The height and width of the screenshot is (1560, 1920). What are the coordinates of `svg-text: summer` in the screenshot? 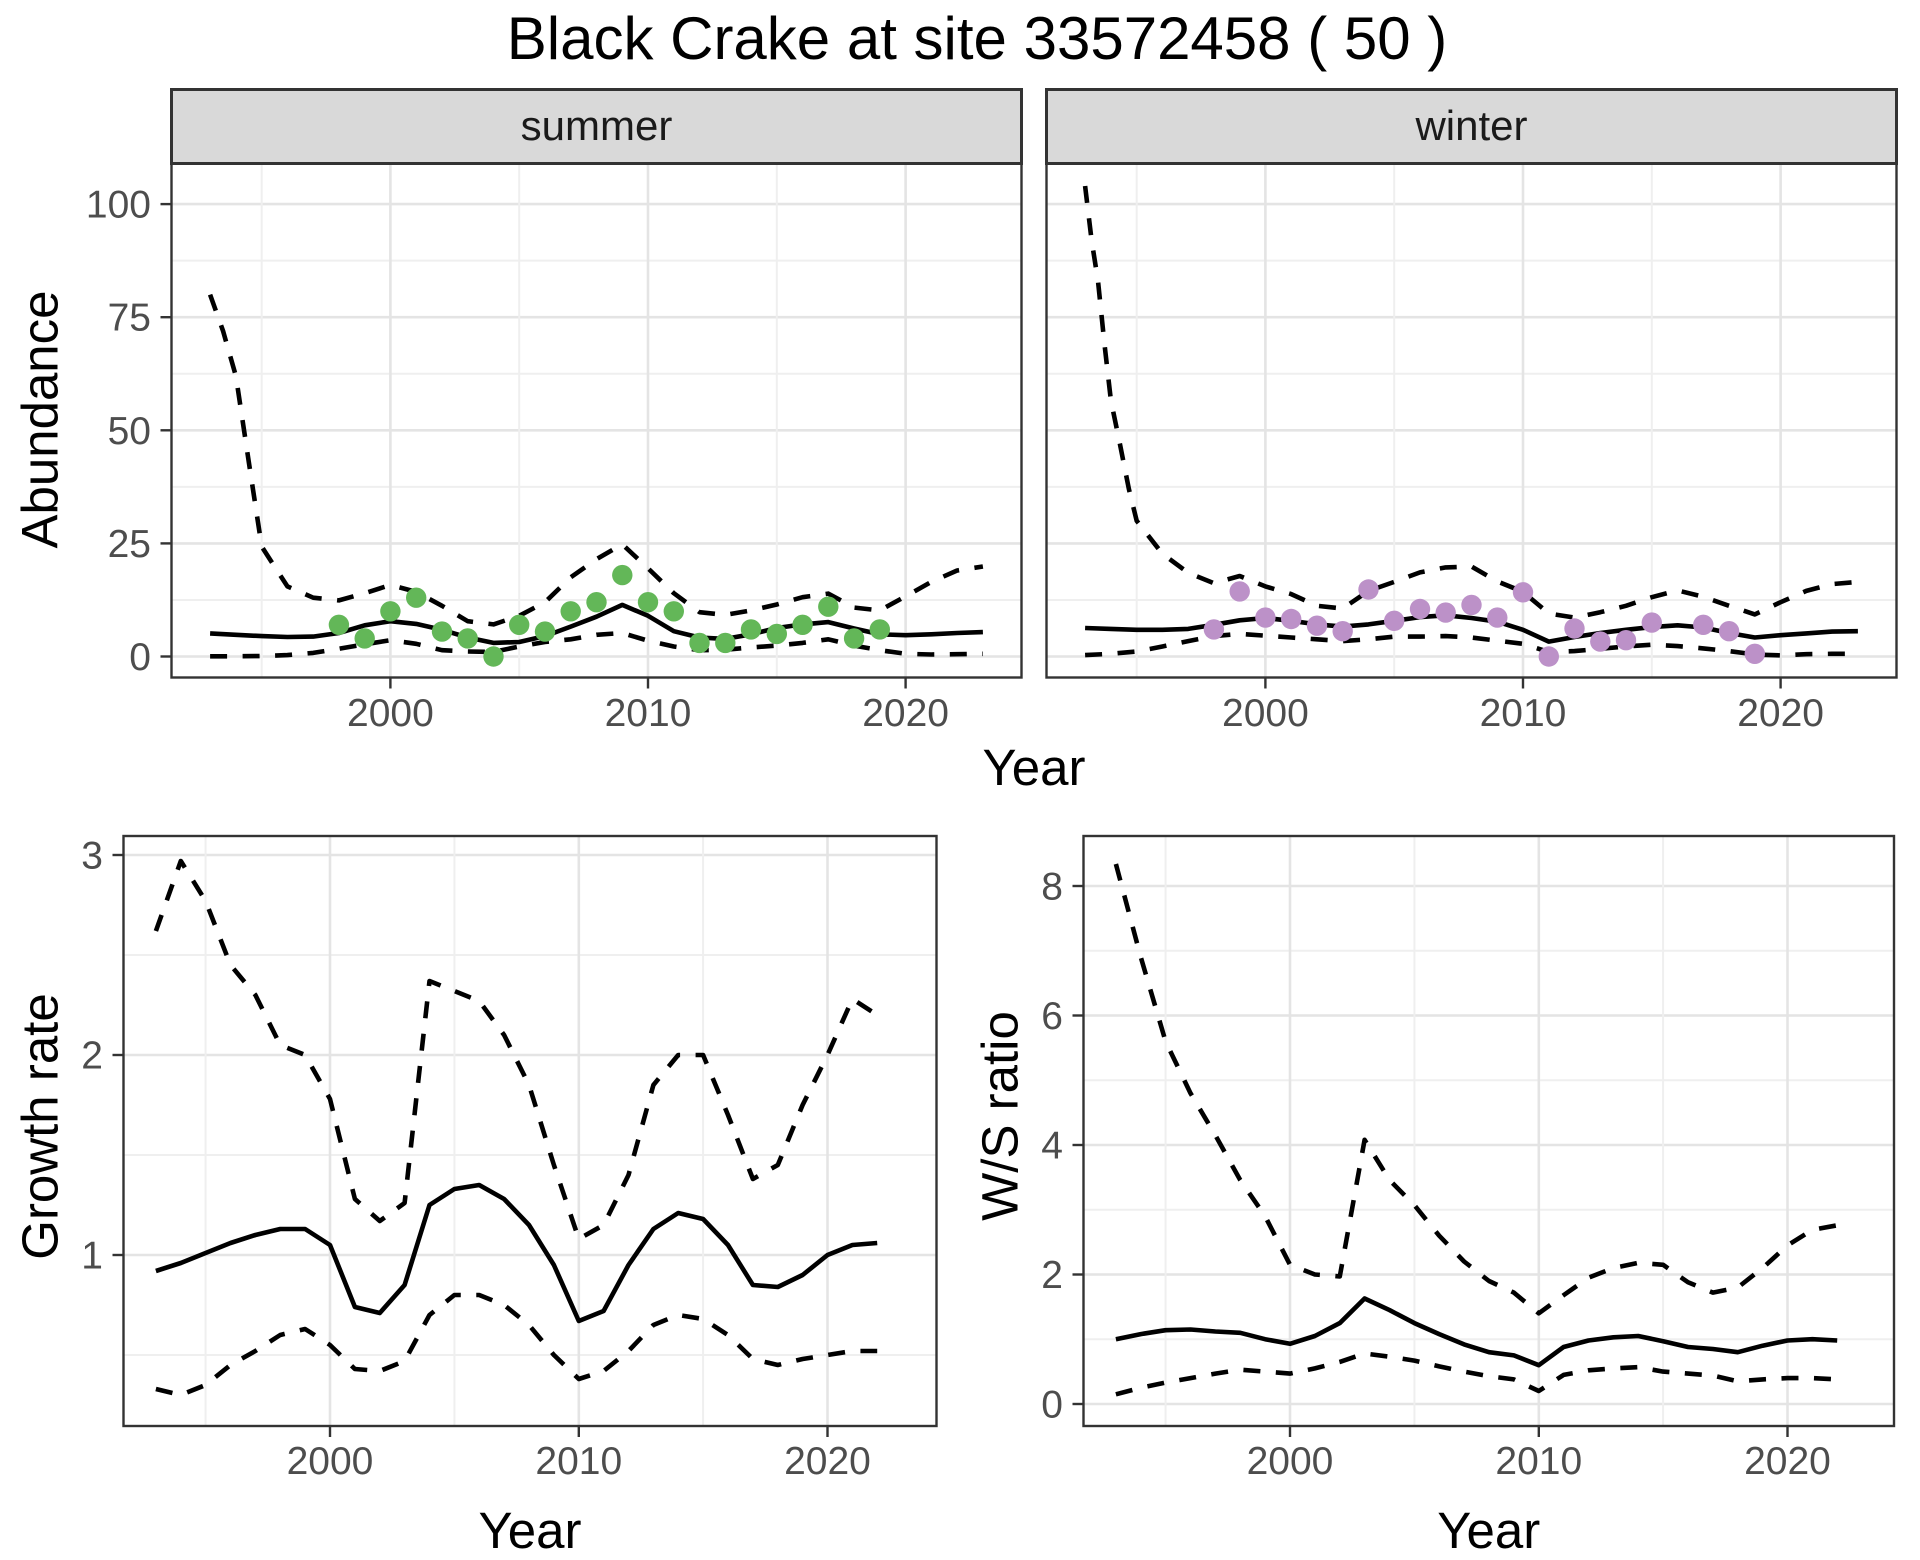 It's located at (597, 125).